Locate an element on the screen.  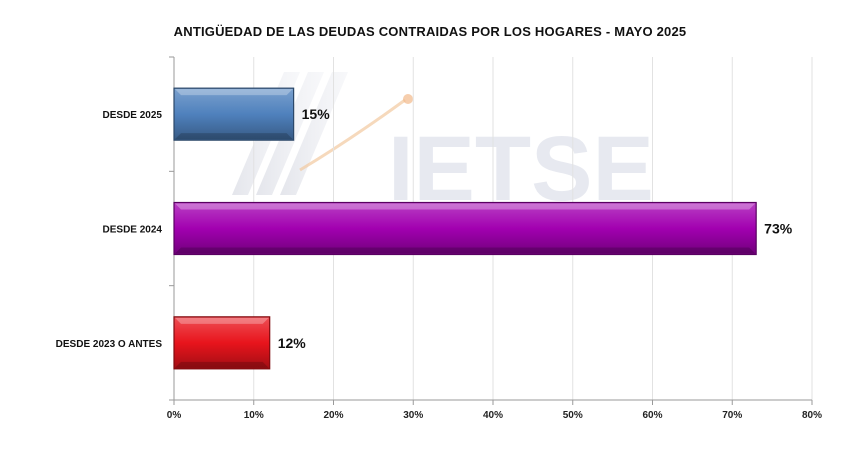
category-label: DESDE 2024 is located at coordinates (133, 230).